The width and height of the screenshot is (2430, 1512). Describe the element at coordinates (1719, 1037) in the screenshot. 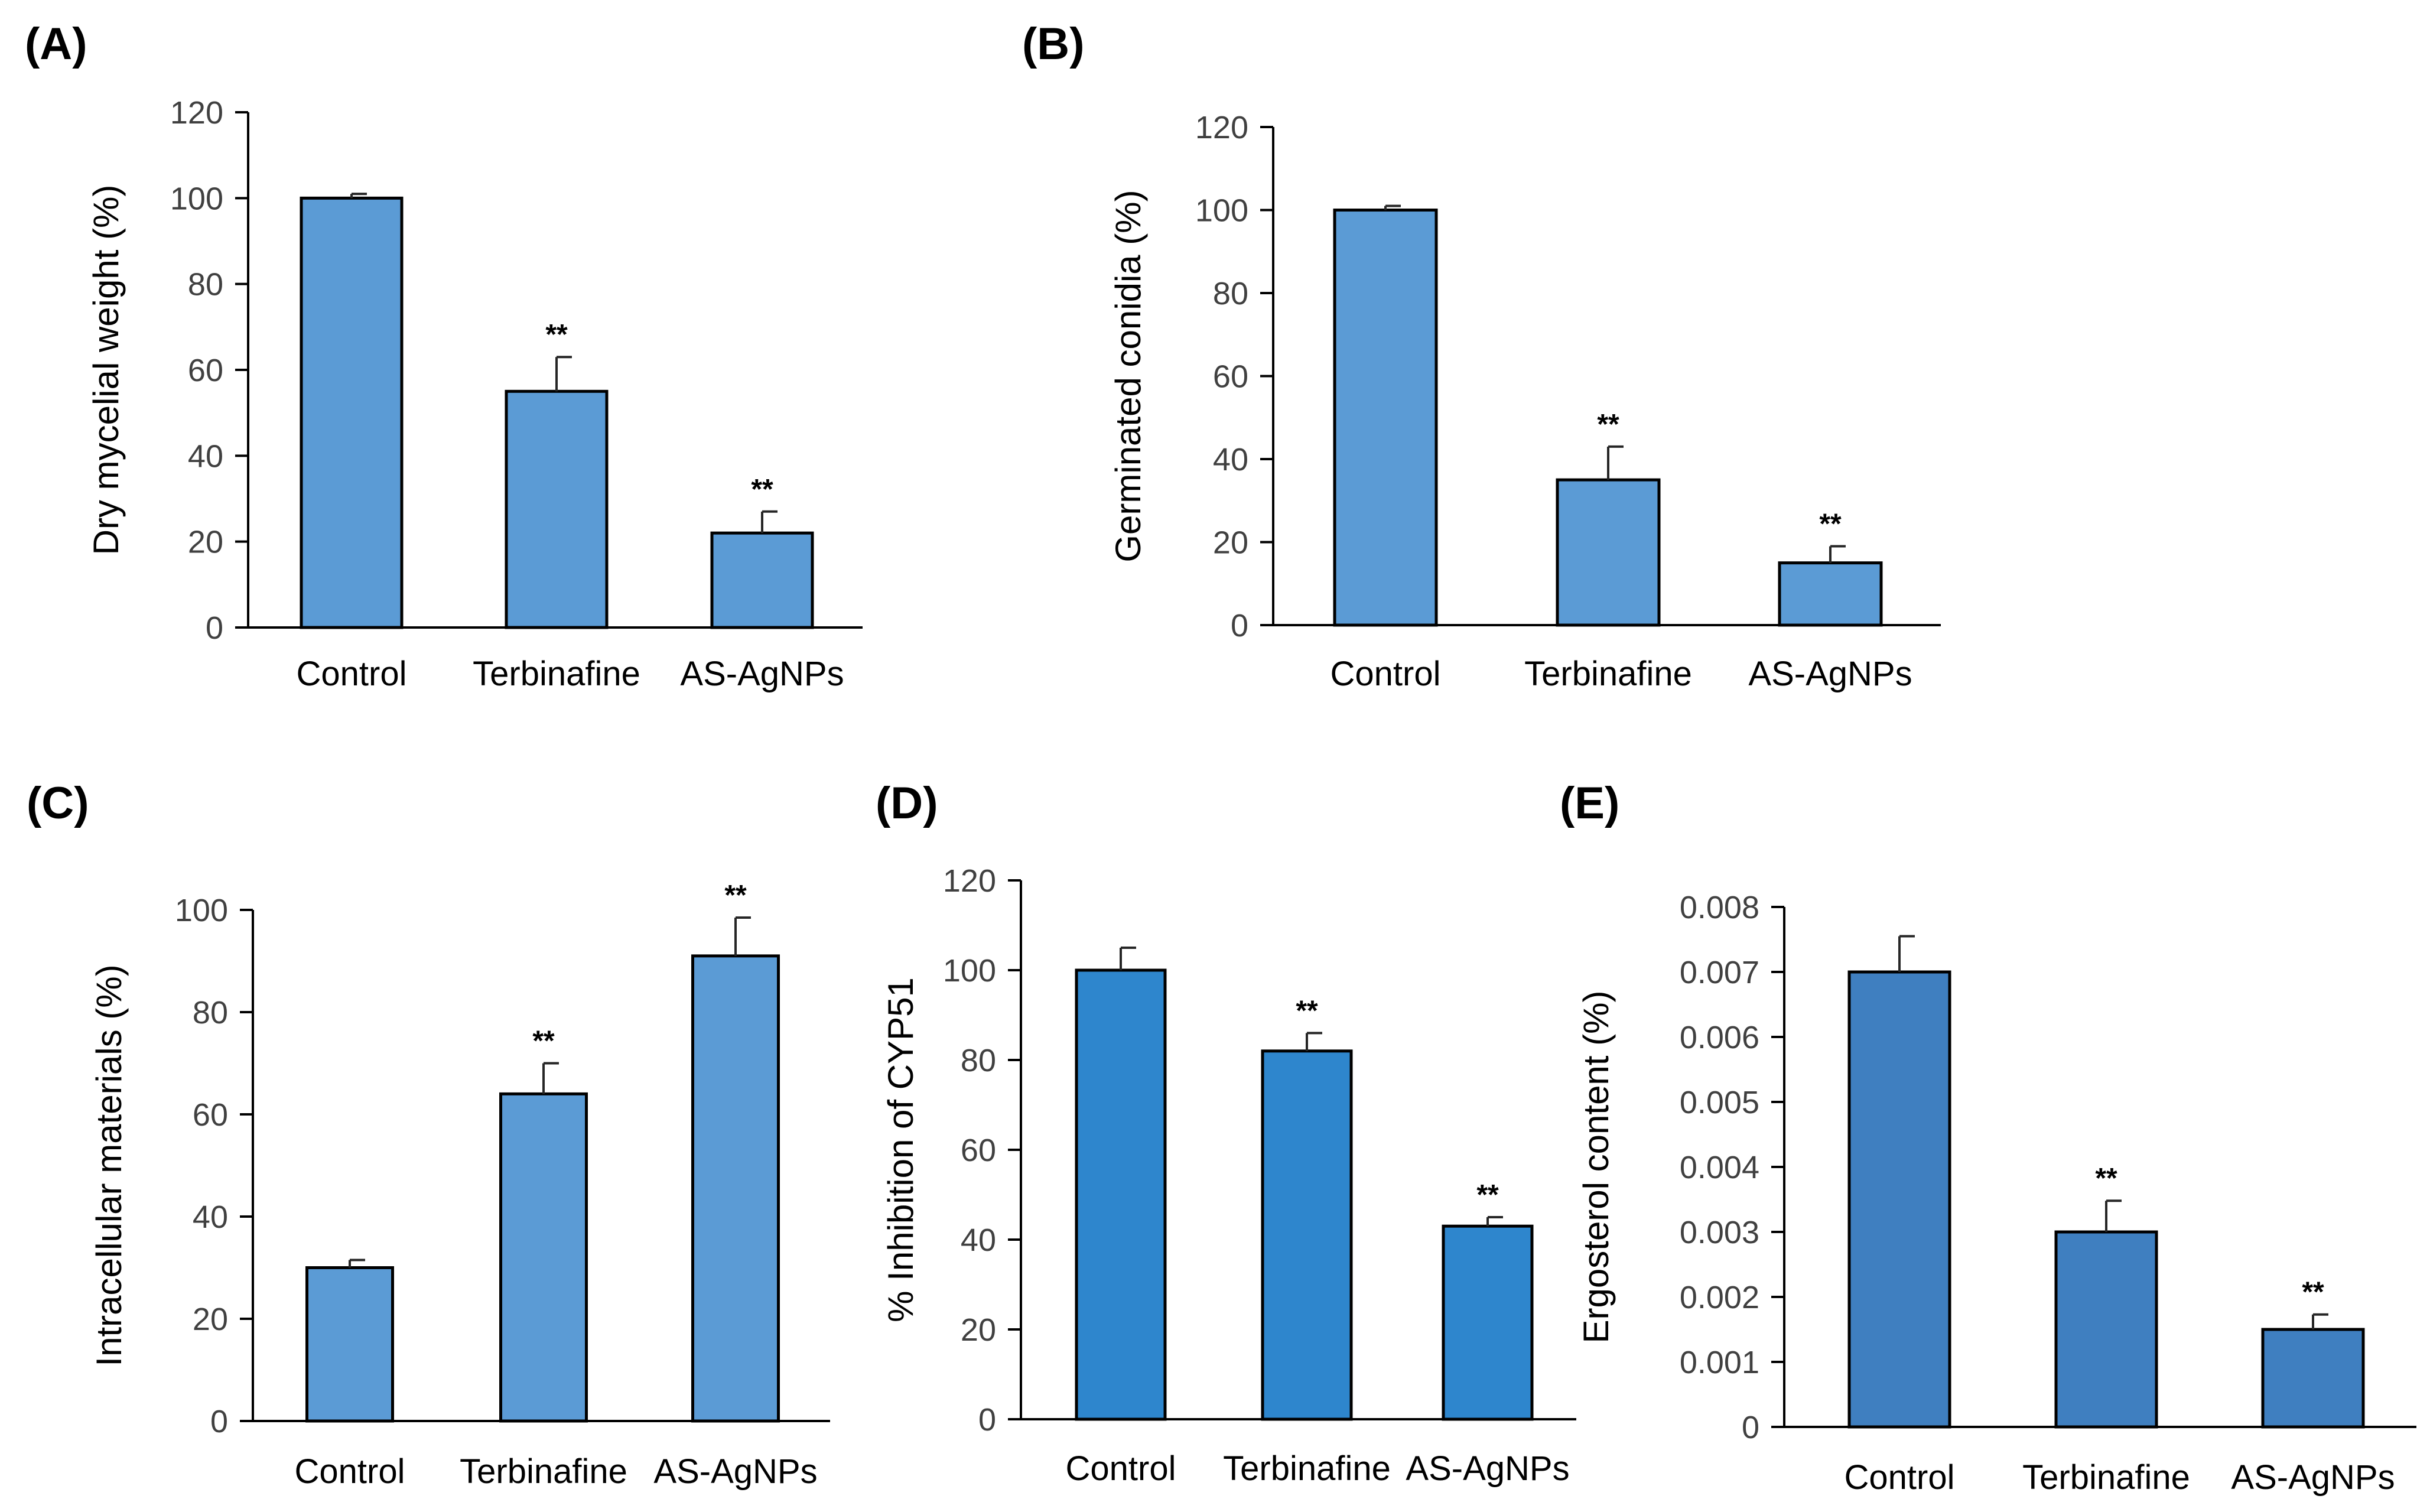

I see `y-tick-label: 0.006` at that location.